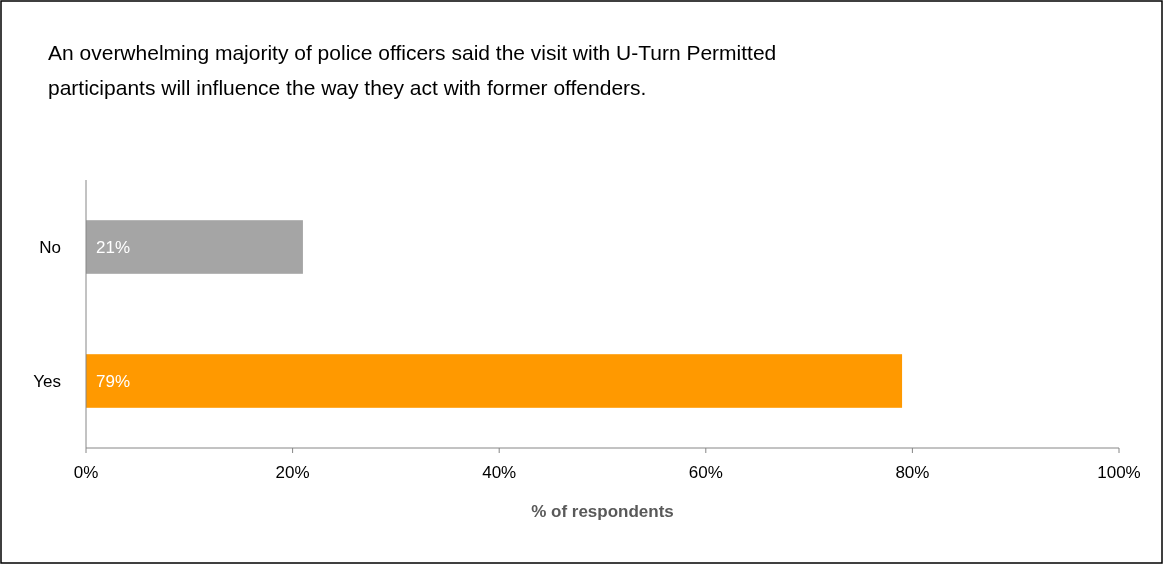 This screenshot has height=564, width=1163. What do you see at coordinates (1119, 472) in the screenshot?
I see `x-tick-label: 100%` at bounding box center [1119, 472].